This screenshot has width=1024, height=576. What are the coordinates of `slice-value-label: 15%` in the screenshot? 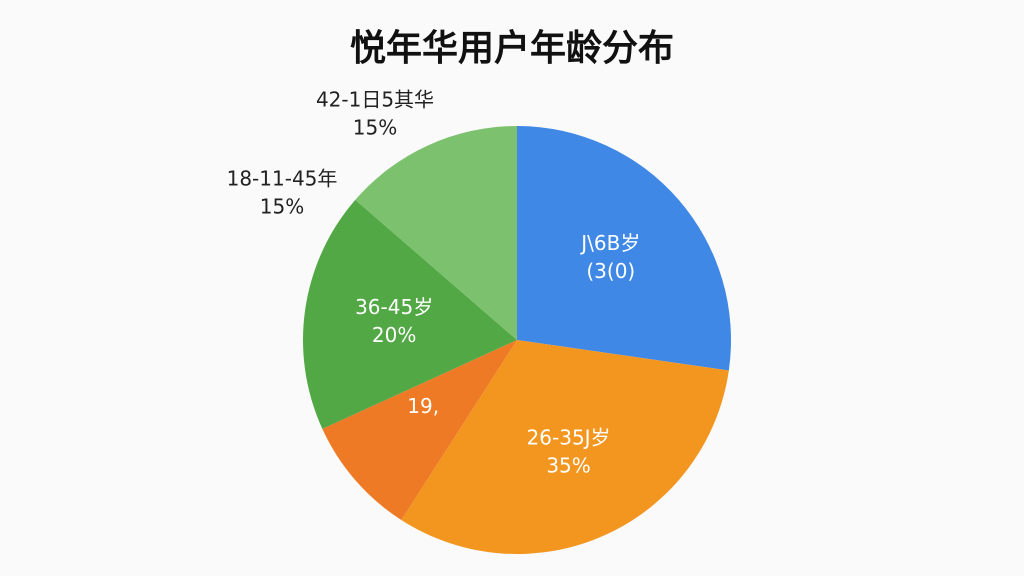 It's located at (375, 128).